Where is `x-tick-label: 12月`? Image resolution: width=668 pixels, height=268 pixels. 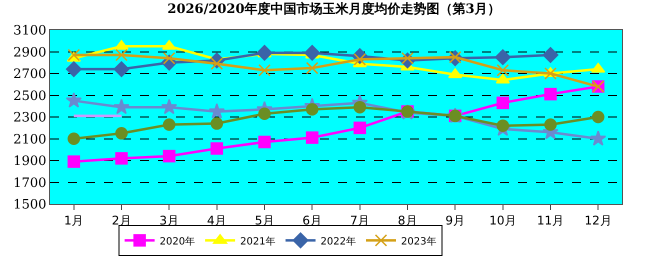
x-tick-label: 12月 is located at coordinates (598, 220).